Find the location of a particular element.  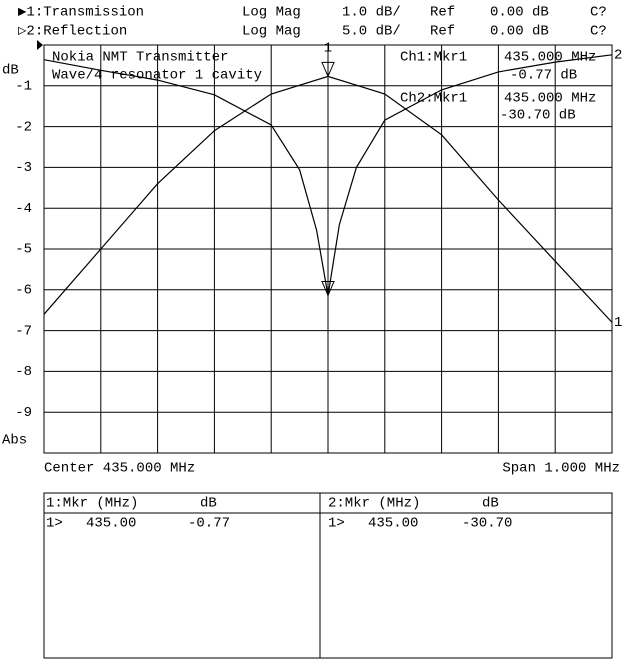

trace-header: ▷2:Reflection is located at coordinates (72, 32).